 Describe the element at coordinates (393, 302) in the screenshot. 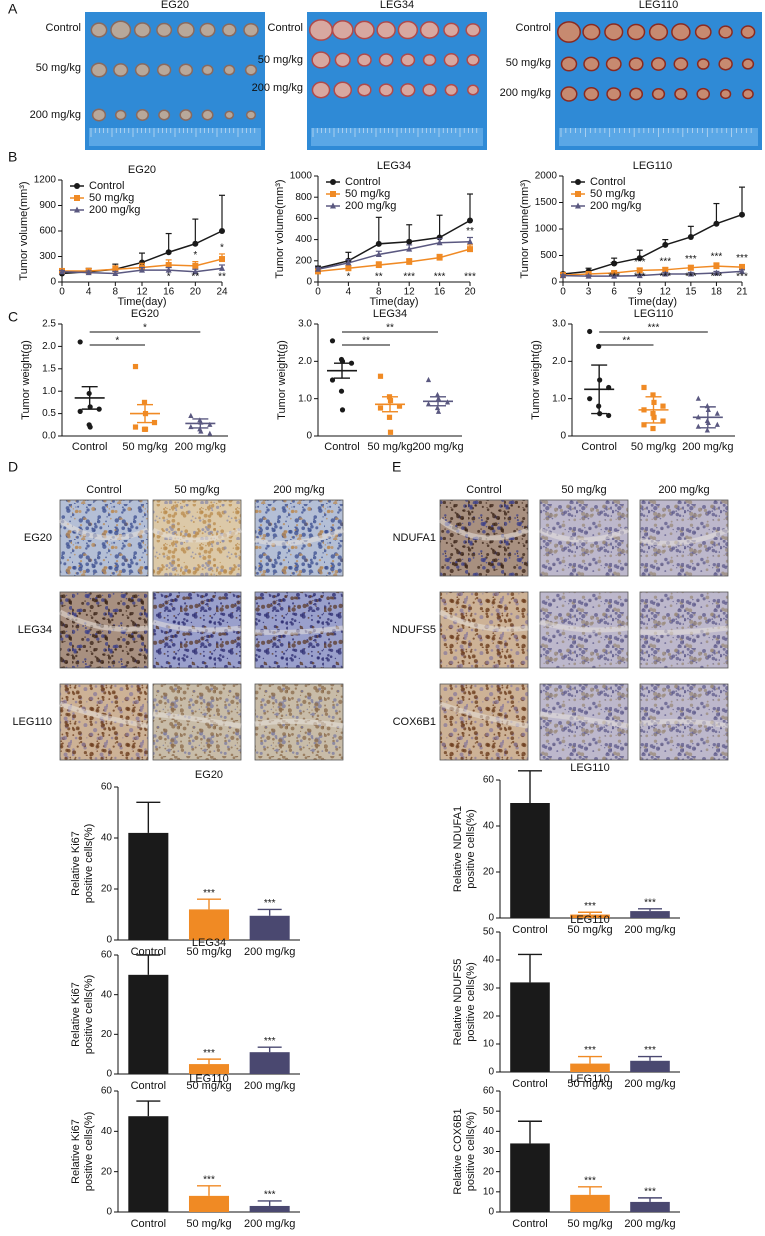

I see `x-axis-label: Time(day)` at that location.